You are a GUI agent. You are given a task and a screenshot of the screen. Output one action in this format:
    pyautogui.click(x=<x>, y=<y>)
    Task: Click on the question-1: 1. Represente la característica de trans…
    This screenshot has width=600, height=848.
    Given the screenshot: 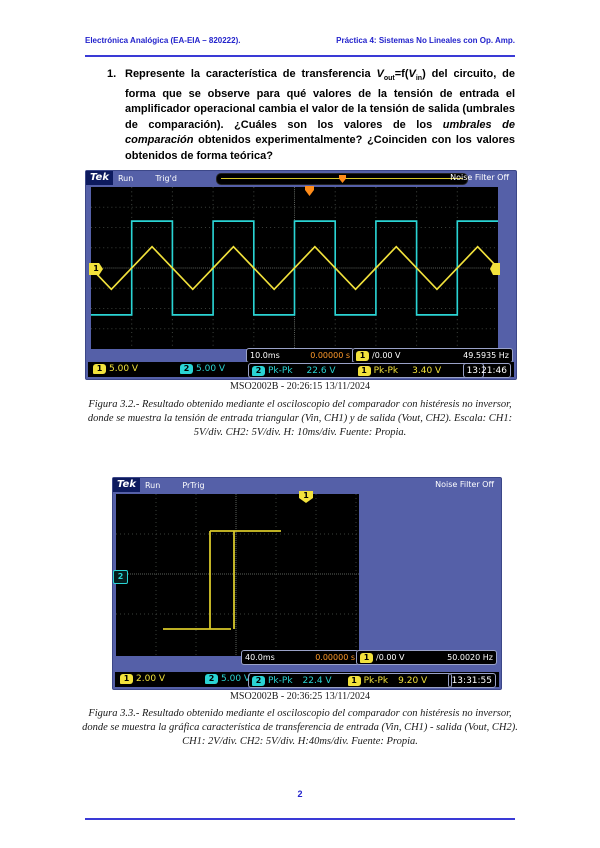 What is the action you would take?
    pyautogui.click(x=311, y=115)
    